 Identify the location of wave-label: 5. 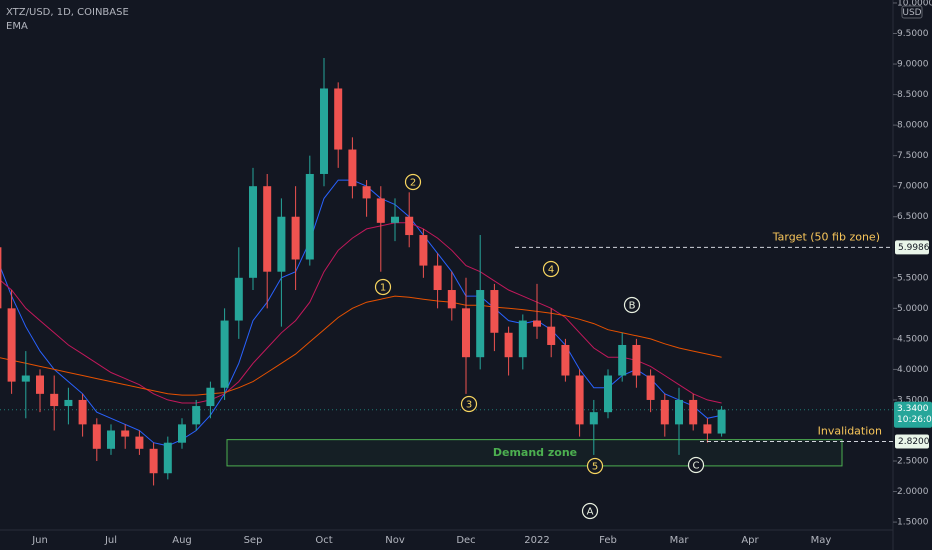
(595, 467).